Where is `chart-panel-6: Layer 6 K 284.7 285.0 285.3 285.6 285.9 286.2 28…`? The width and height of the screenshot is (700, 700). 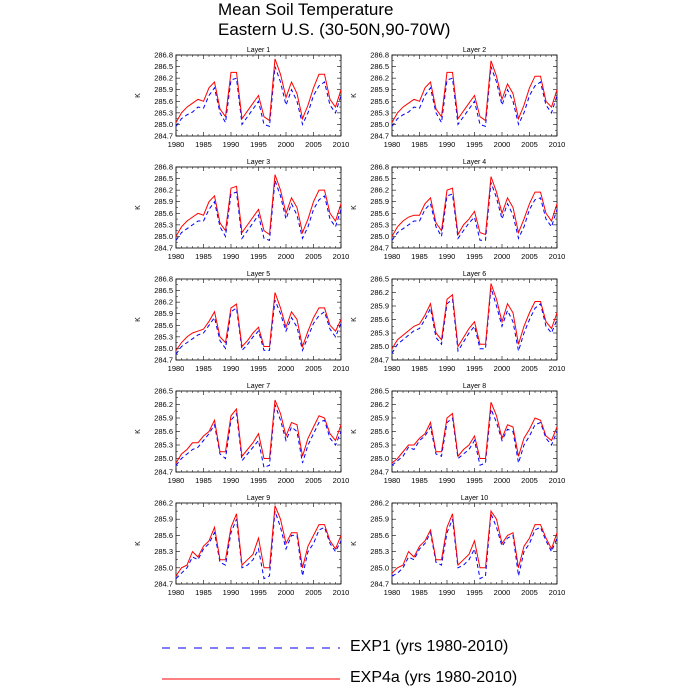 chart-panel-6: Layer 6 K 284.7 285.0 285.3 285.6 285.9 286.2 28… is located at coordinates (458, 322).